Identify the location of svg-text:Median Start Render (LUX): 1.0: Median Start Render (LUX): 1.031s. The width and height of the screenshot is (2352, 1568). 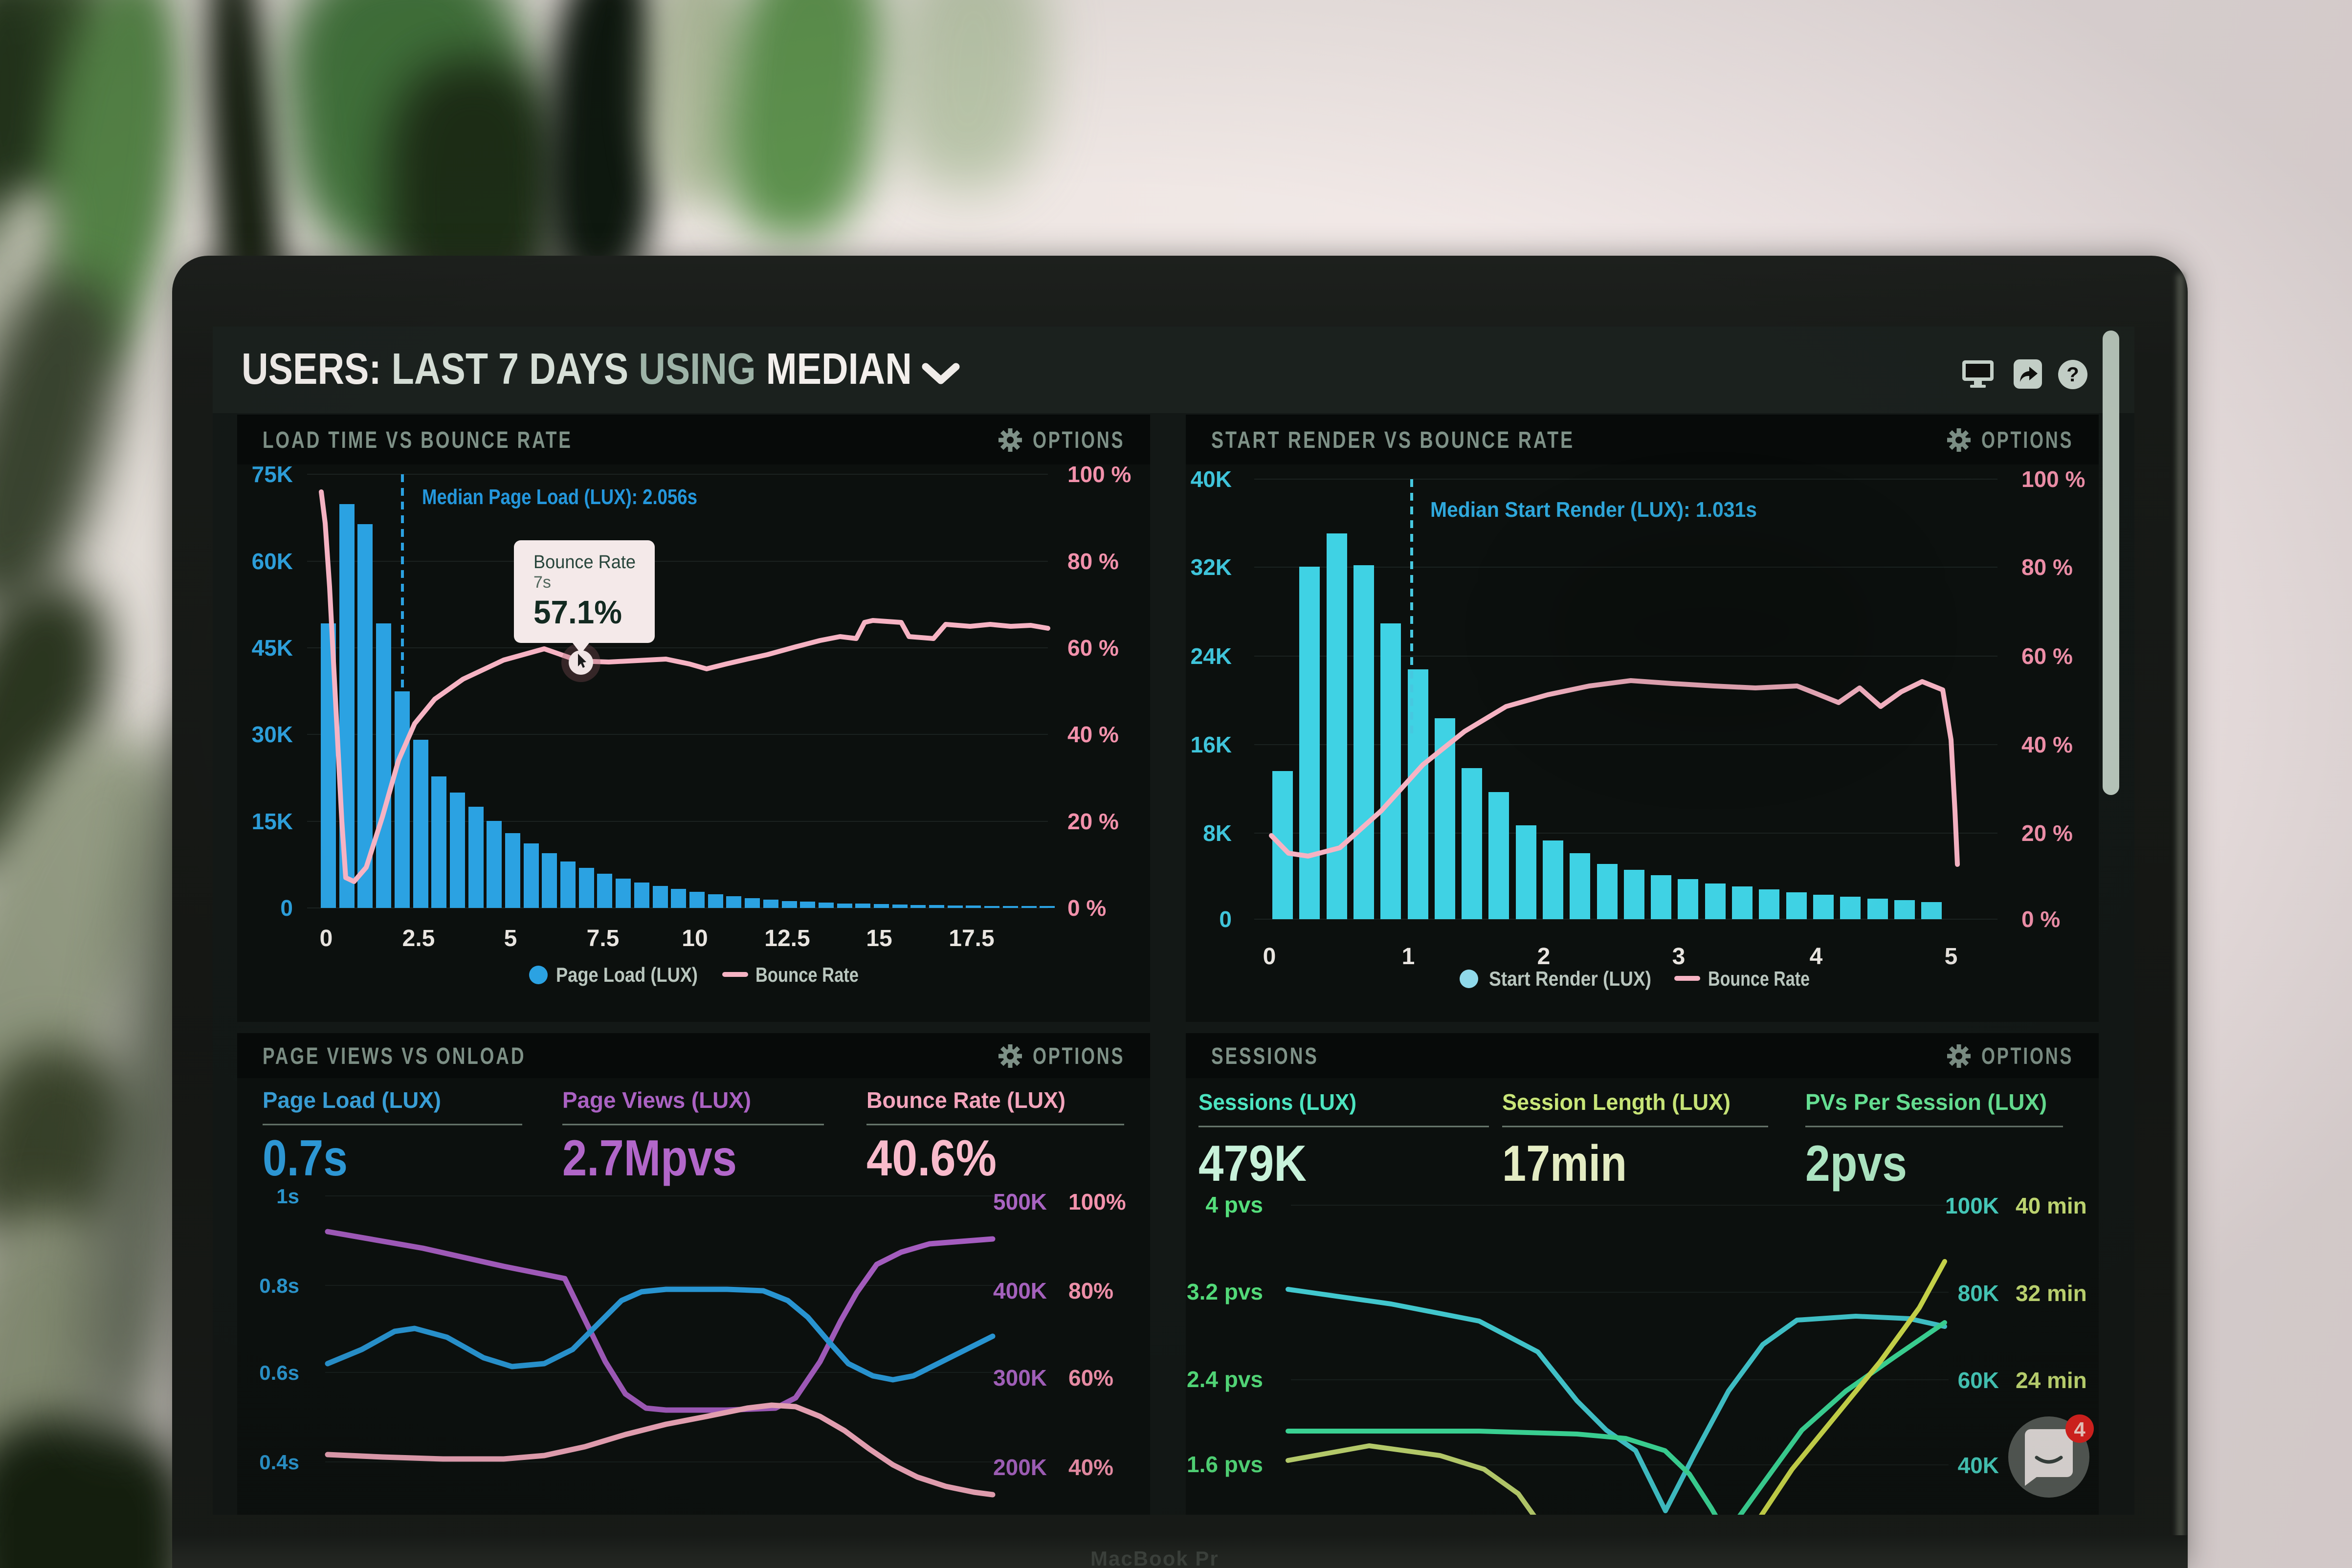
(1593, 510).